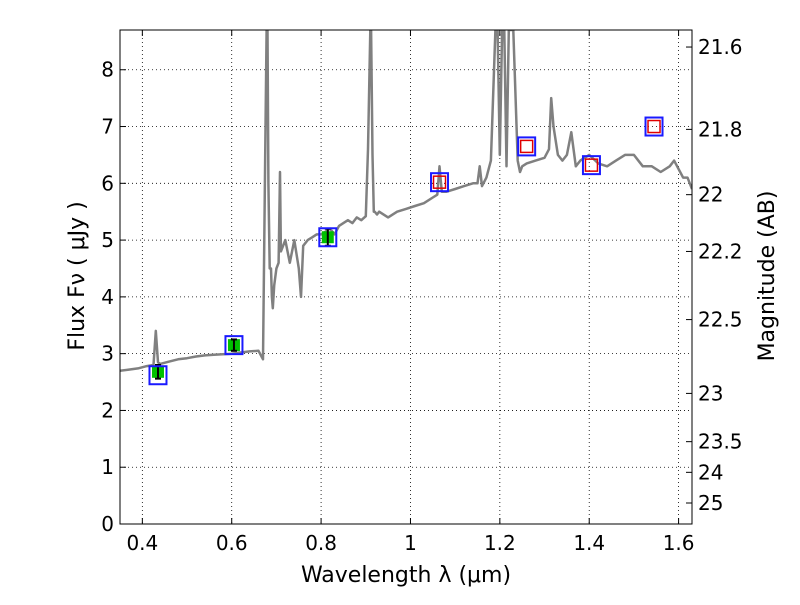 The image size is (800, 605). I want to click on y-tick-label: 3, so click(107, 354).